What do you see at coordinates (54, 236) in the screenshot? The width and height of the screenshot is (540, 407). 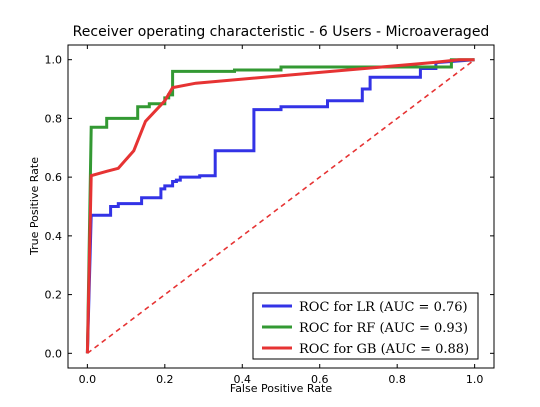 I see `y-tick-label: 0.4` at bounding box center [54, 236].